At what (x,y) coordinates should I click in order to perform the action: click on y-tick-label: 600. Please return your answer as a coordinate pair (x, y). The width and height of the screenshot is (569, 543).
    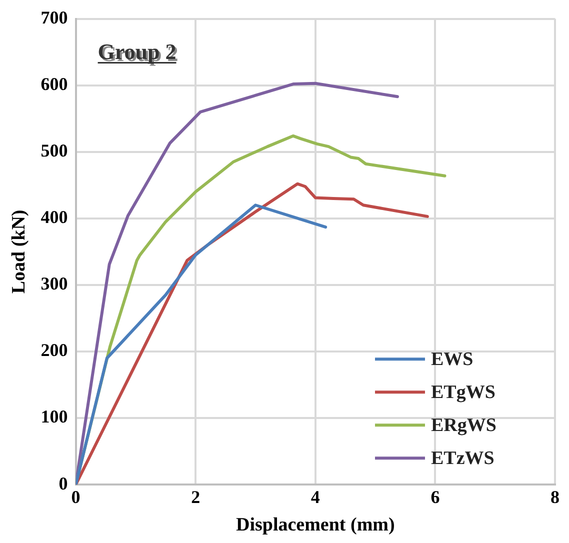
    Looking at the image, I should click on (54, 84).